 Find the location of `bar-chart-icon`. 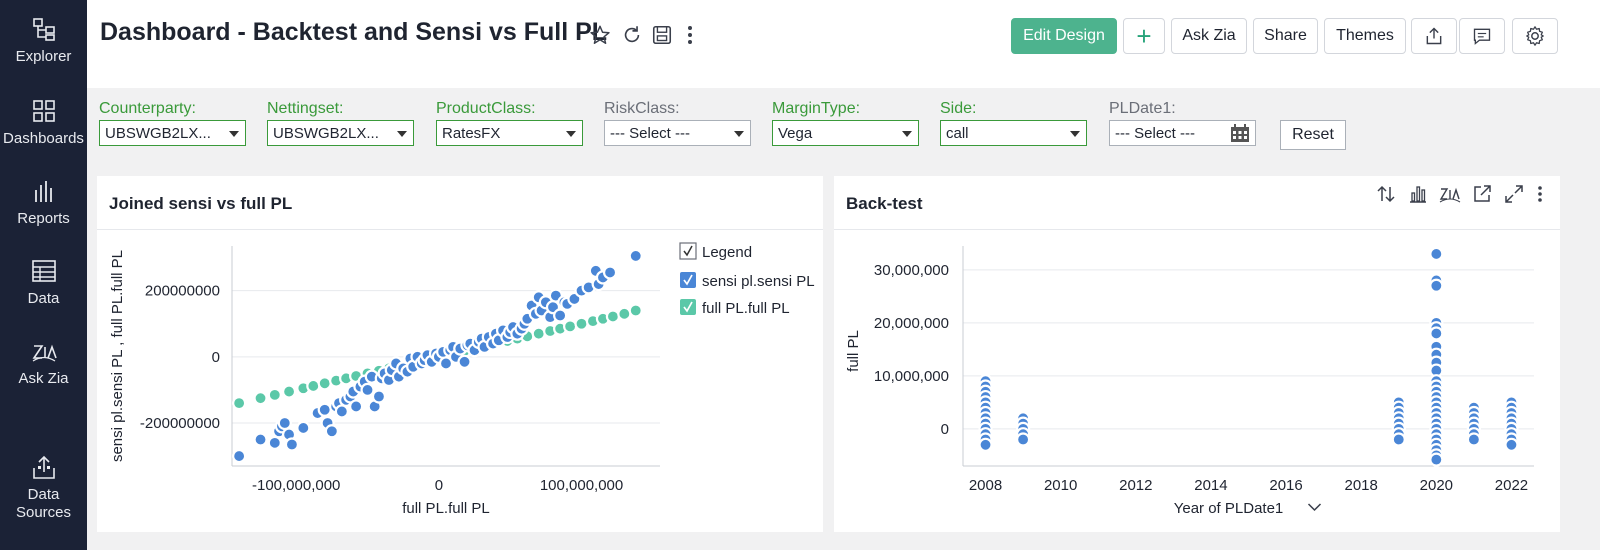

bar-chart-icon is located at coordinates (1418, 194).